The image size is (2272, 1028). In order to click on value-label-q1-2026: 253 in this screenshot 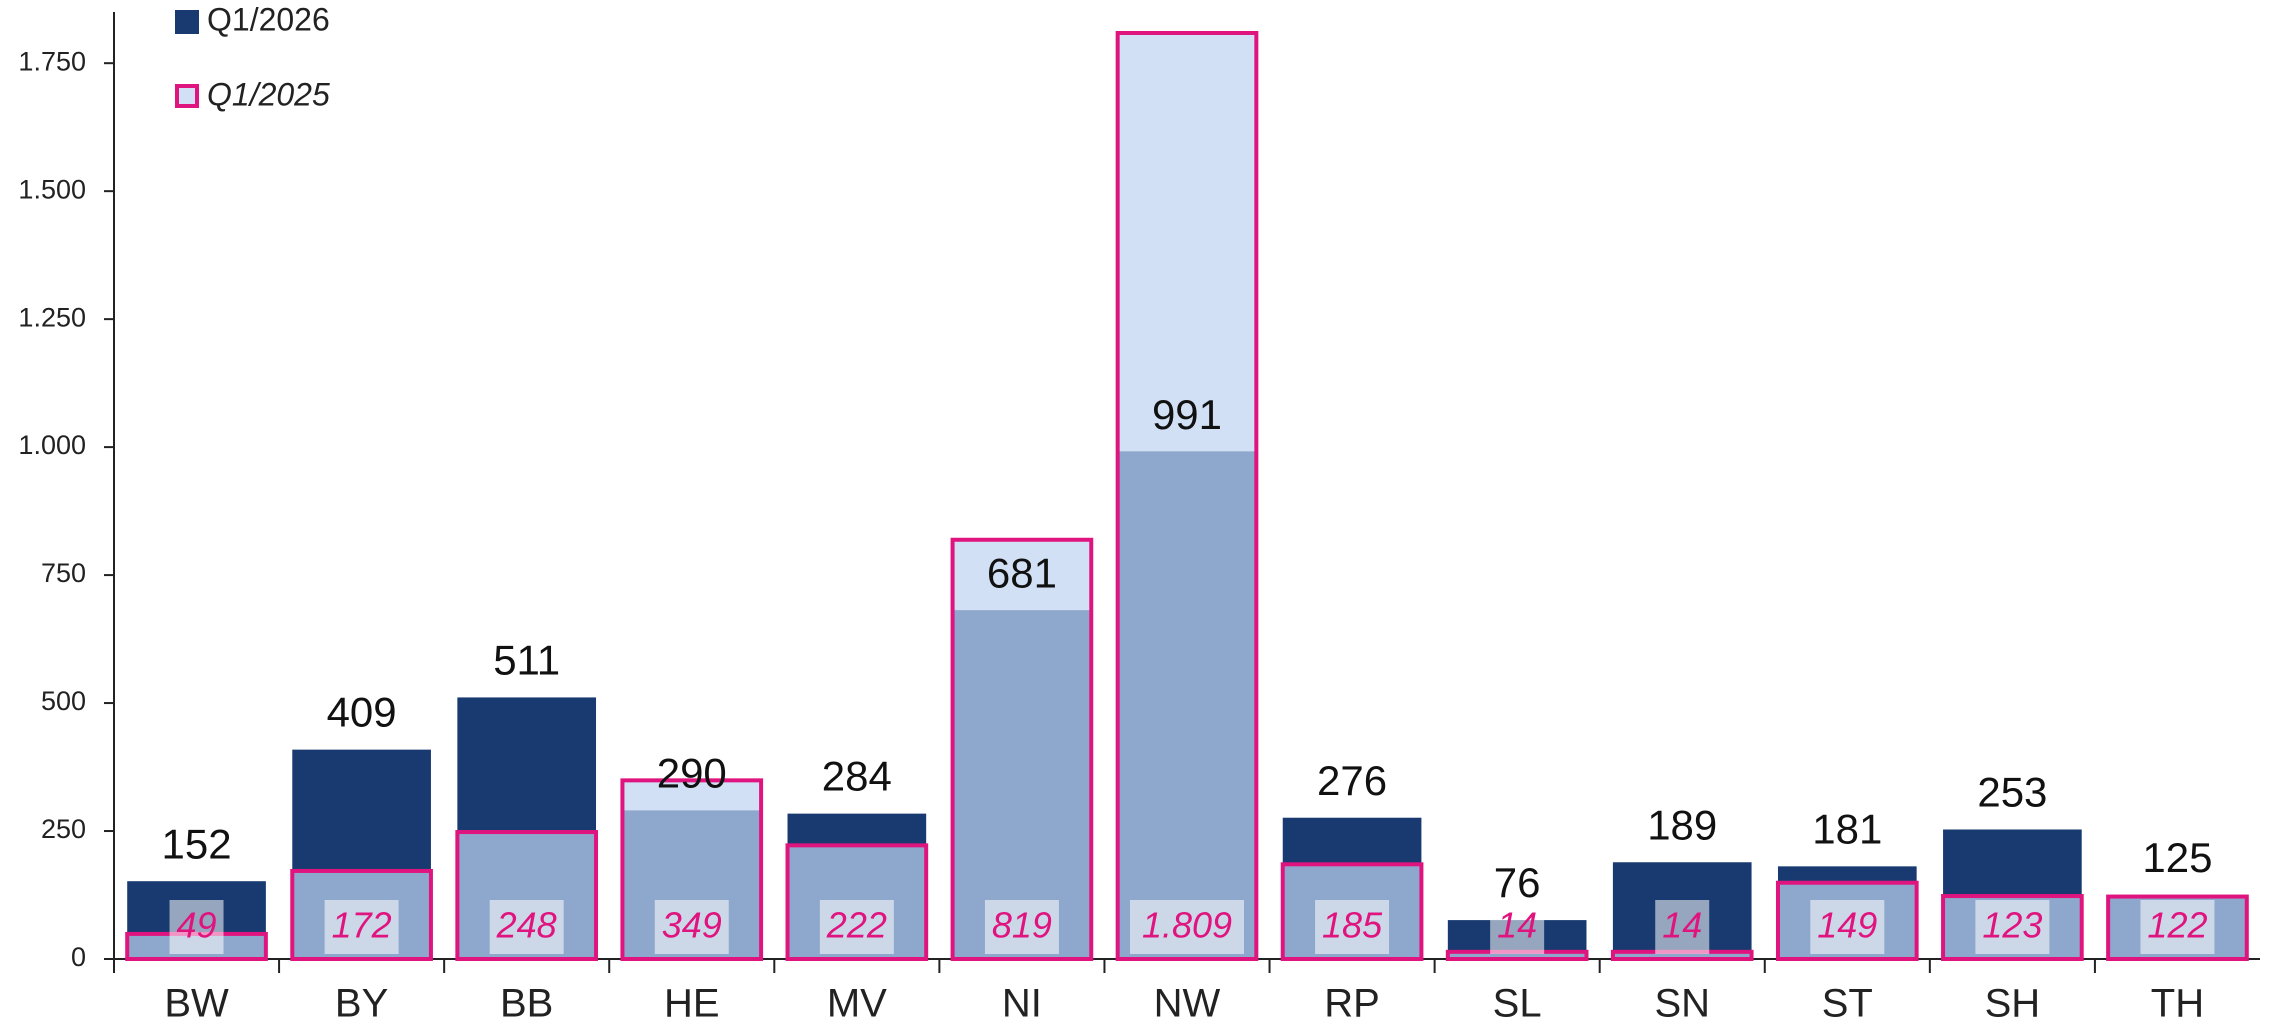, I will do `click(2012, 792)`.